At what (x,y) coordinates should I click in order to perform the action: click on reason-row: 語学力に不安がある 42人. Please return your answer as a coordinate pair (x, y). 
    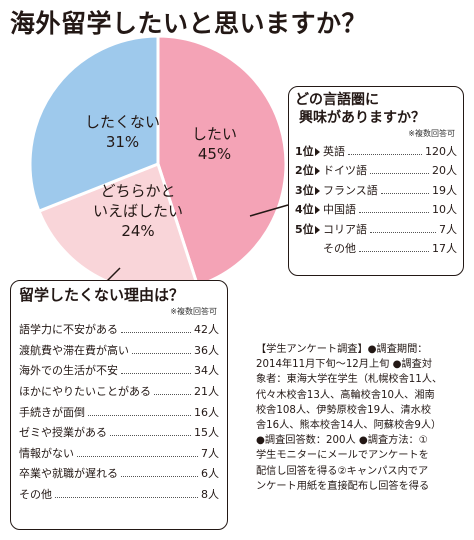
    Looking at the image, I should click on (119, 329).